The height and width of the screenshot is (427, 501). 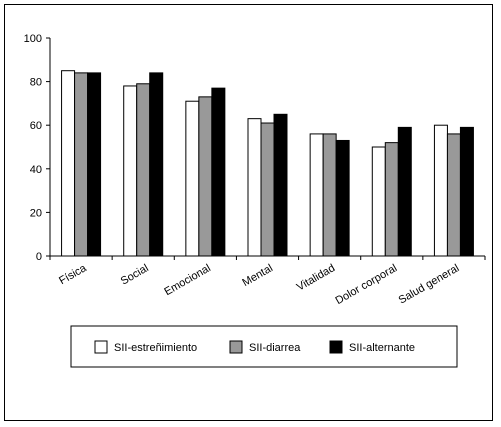 I want to click on x-category-label: Salud general, so click(x=429, y=284).